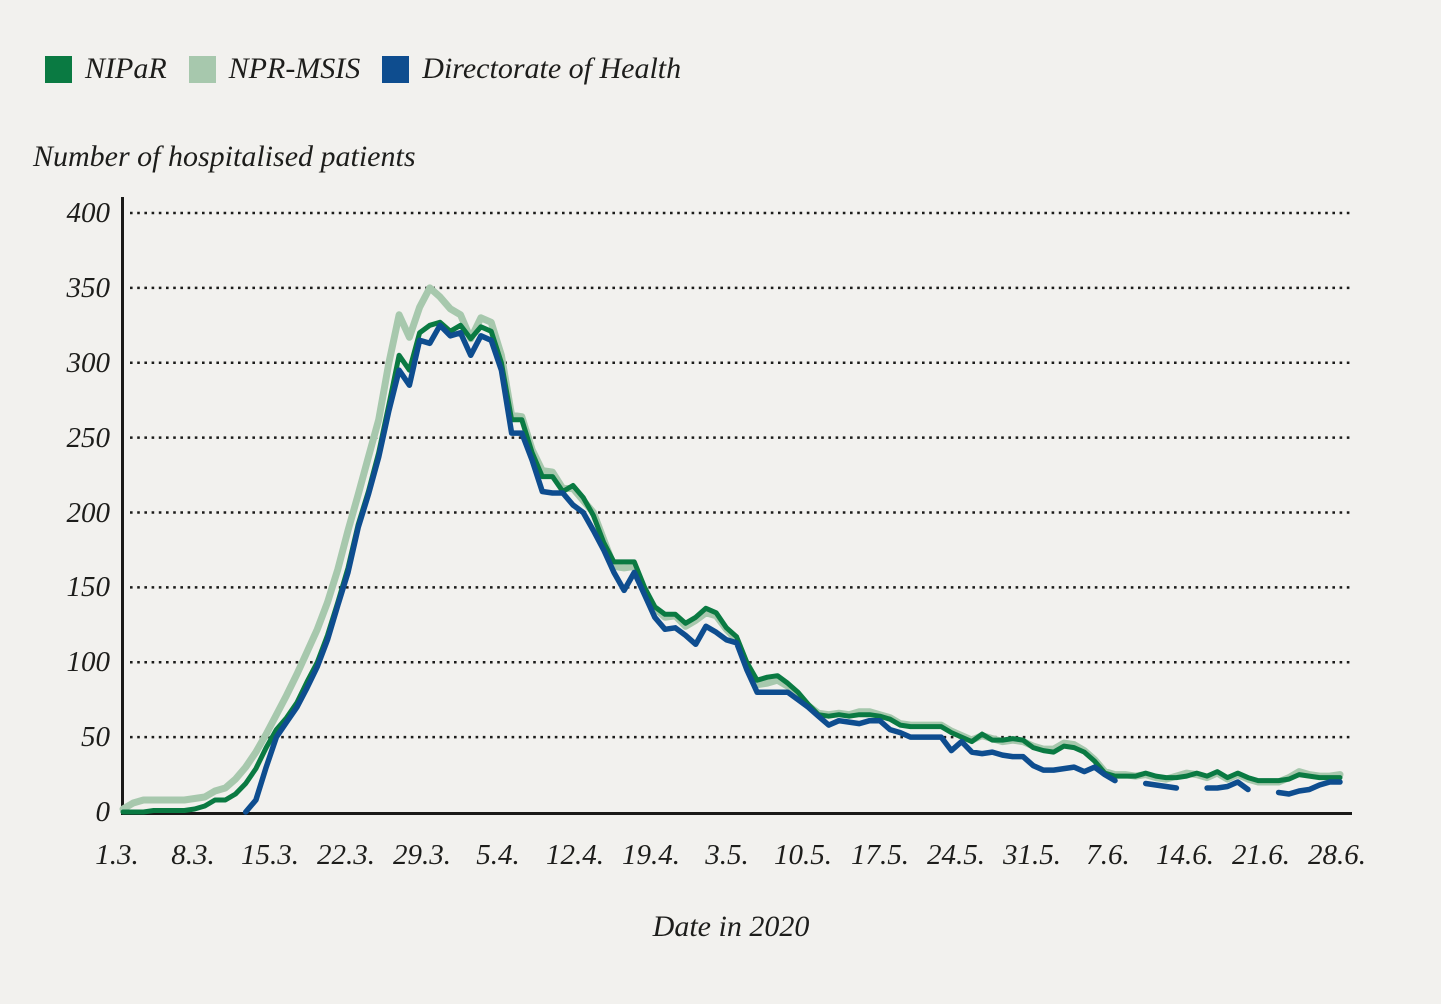 The image size is (1441, 1004). Describe the element at coordinates (1185, 855) in the screenshot. I see `x-tick-label-14.6.: 14.6.` at that location.